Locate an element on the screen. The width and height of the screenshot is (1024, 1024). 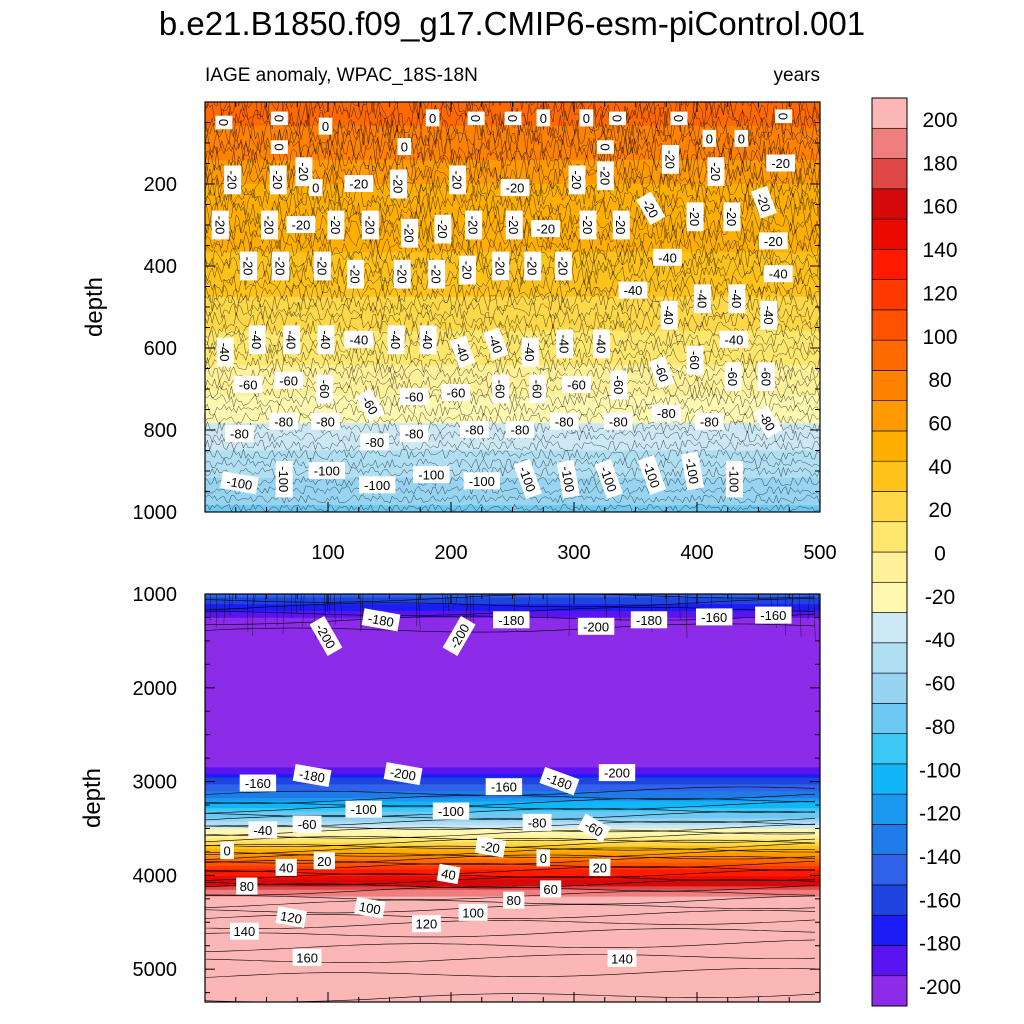
y-tick-label: 600 is located at coordinates (160, 349).